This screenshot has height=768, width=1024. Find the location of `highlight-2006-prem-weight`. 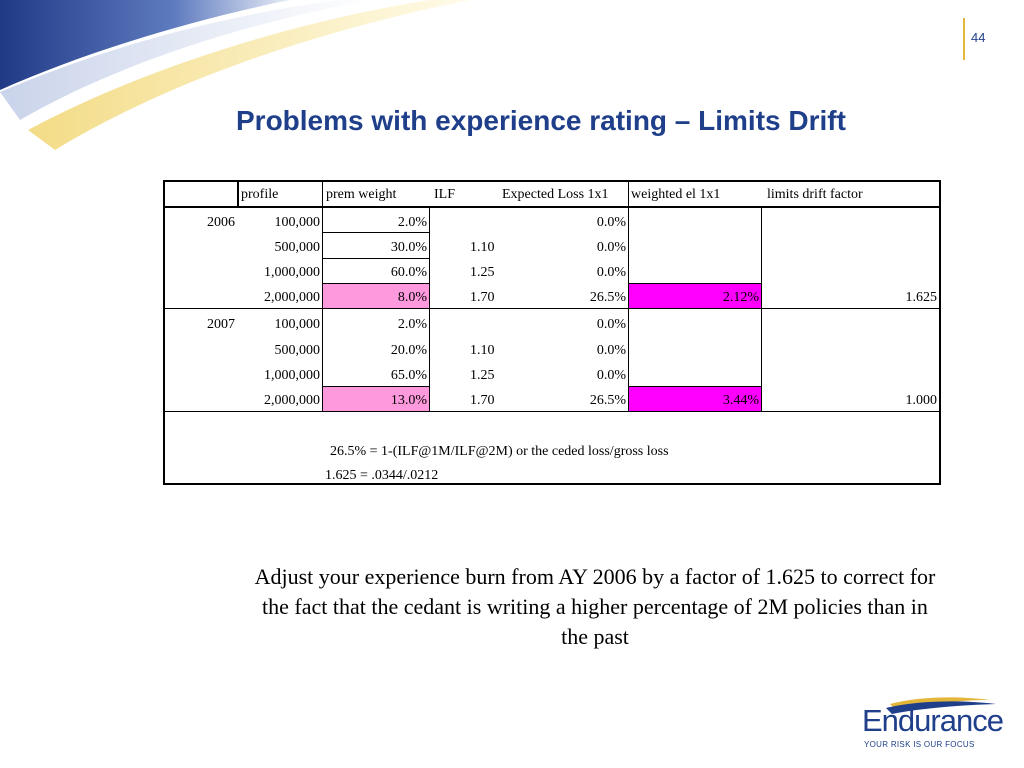

highlight-2006-prem-weight is located at coordinates (376, 296).